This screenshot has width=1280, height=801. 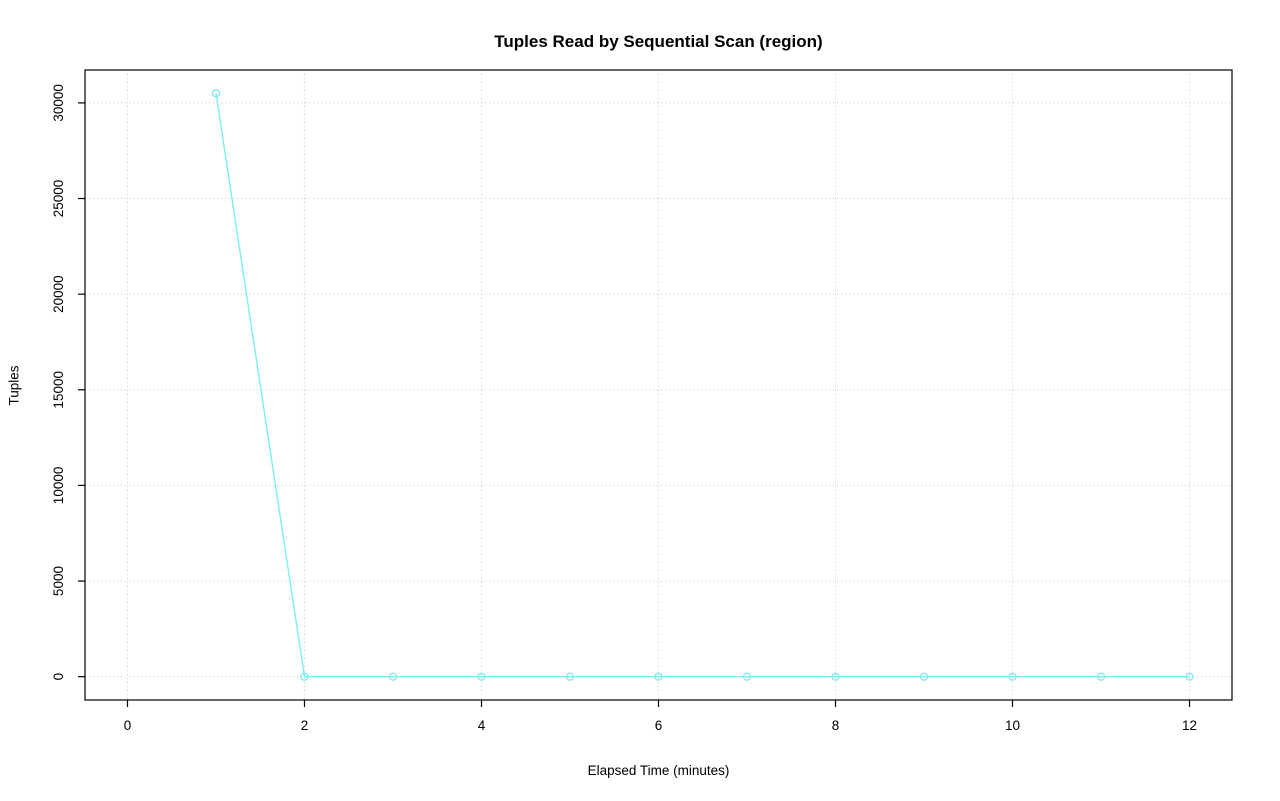 I want to click on x-axis-label: Elapsed Time (minutes), so click(x=658, y=770).